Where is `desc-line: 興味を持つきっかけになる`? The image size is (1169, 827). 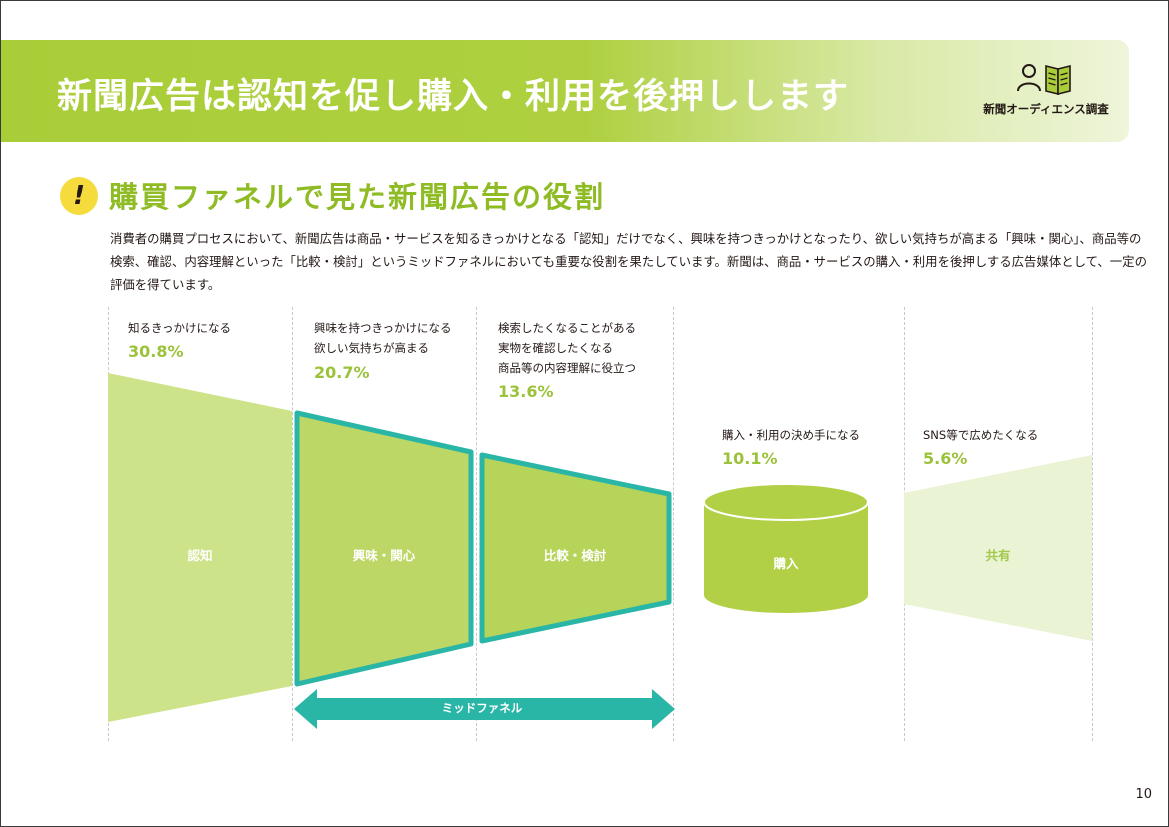
desc-line: 興味を持つきっかけになる is located at coordinates (383, 328).